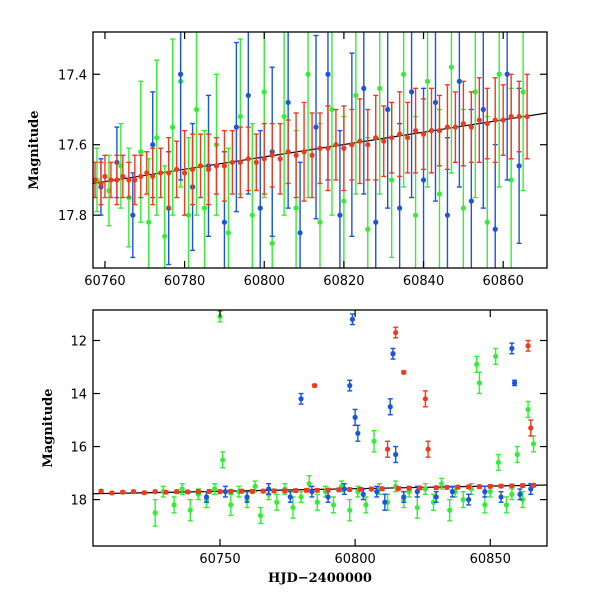 The image size is (600, 600). What do you see at coordinates (184, 281) in the screenshot?
I see `top-x-tick-label: 60780` at bounding box center [184, 281].